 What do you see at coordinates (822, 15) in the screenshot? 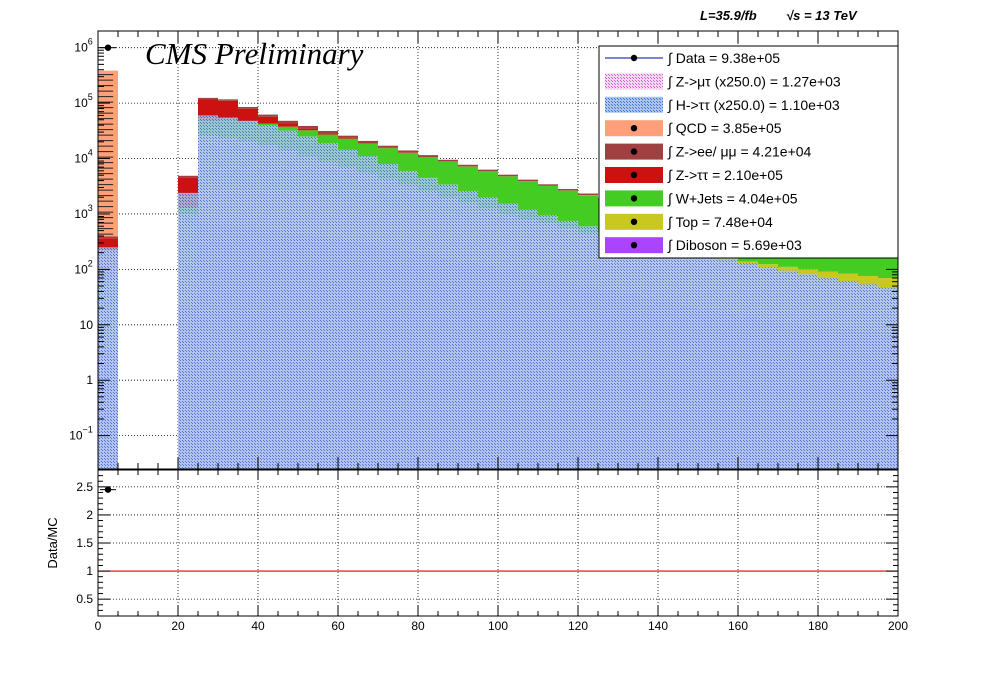
I see `energy-label: √s = 13 TeV` at bounding box center [822, 15].